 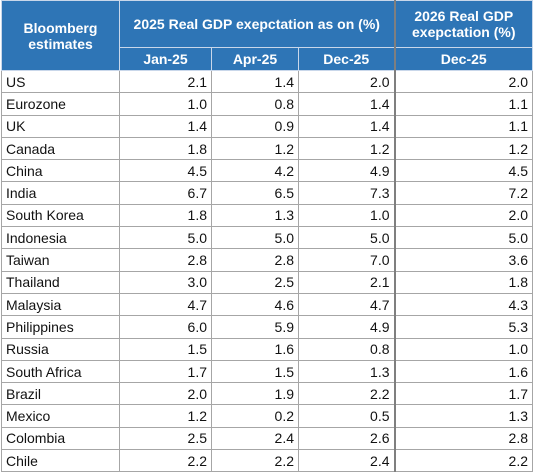 I want to click on table-row: Brazil 2.0 1.9 2.2 1.7, so click(x=267, y=394).